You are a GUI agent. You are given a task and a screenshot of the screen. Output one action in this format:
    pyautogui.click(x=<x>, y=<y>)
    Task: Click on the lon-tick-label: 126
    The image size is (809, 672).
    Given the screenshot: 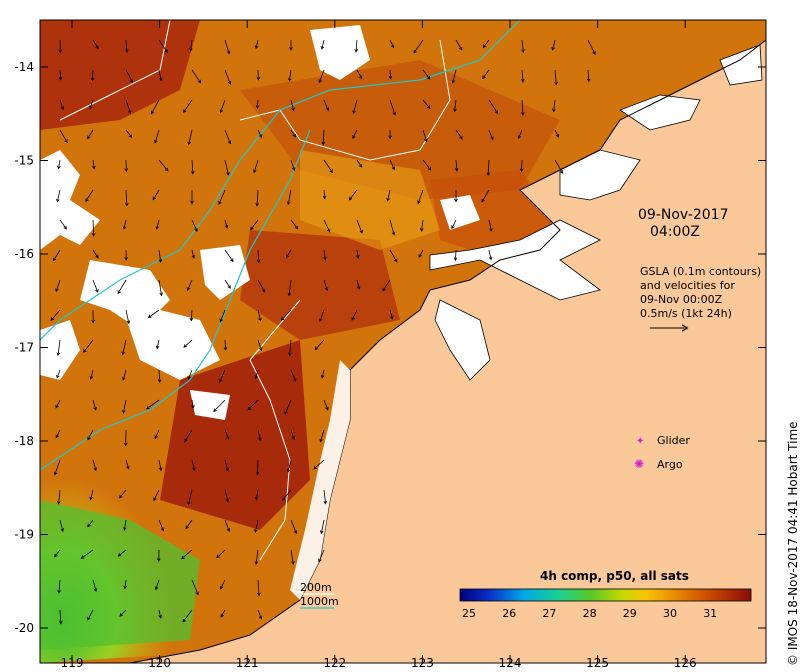 What is the action you would take?
    pyautogui.click(x=685, y=663)
    